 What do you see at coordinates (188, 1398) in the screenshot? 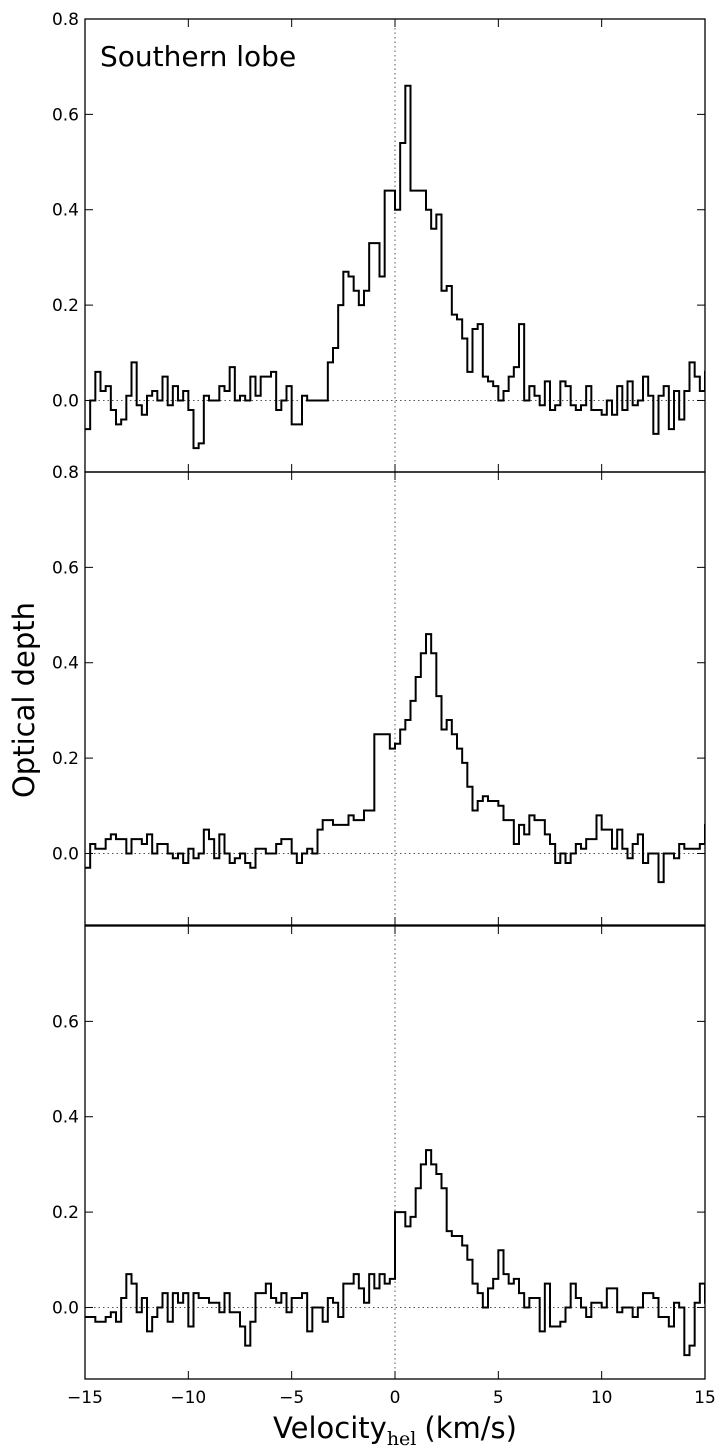
I see `x-tick-label: −10` at bounding box center [188, 1398].